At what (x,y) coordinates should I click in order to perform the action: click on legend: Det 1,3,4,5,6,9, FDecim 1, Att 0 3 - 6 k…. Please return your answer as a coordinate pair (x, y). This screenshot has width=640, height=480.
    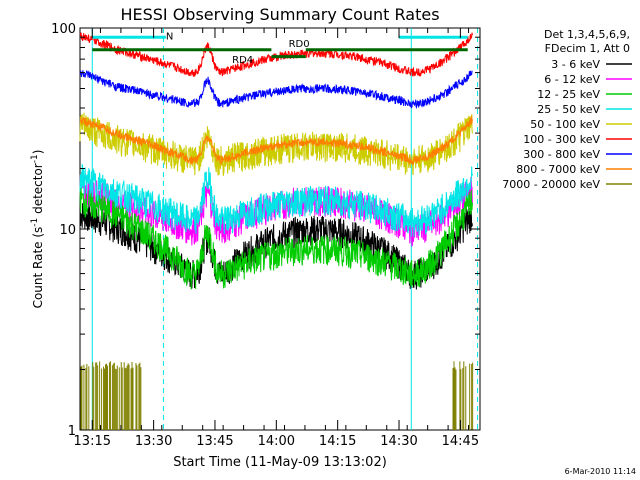
    Looking at the image, I should click on (567, 109).